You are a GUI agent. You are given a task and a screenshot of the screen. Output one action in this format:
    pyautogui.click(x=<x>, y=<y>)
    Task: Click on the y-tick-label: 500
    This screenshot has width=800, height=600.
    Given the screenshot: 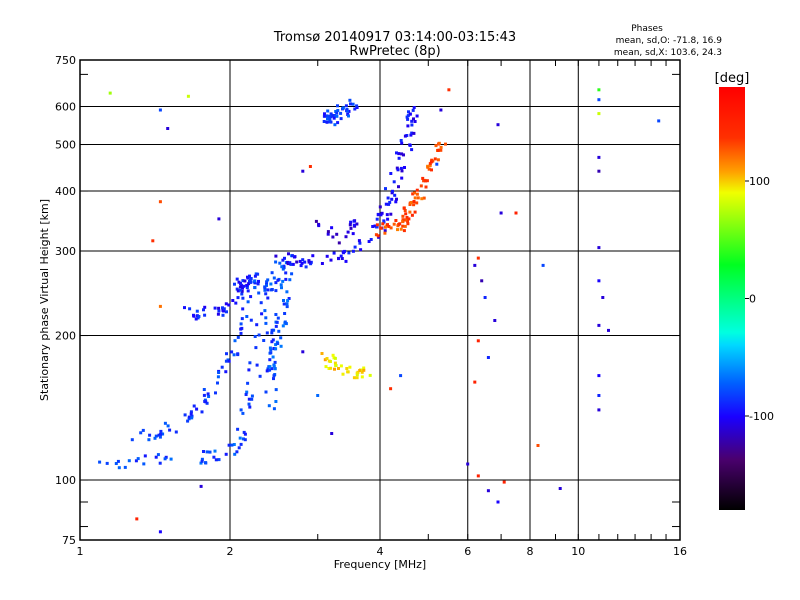 What is the action you would take?
    pyautogui.click(x=65, y=145)
    